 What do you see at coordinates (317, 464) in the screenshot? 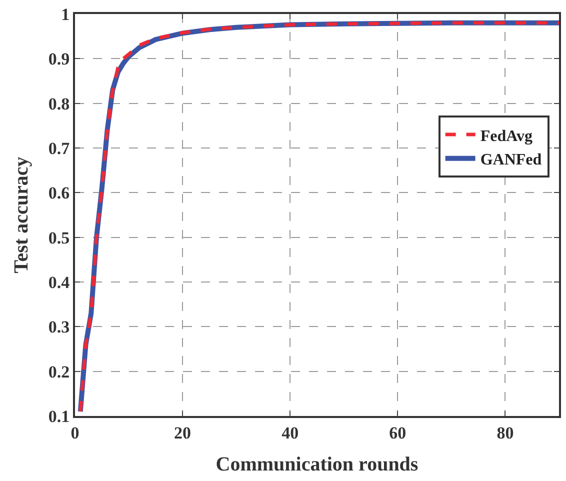
I see `x-axis-title: Communication rounds` at bounding box center [317, 464].